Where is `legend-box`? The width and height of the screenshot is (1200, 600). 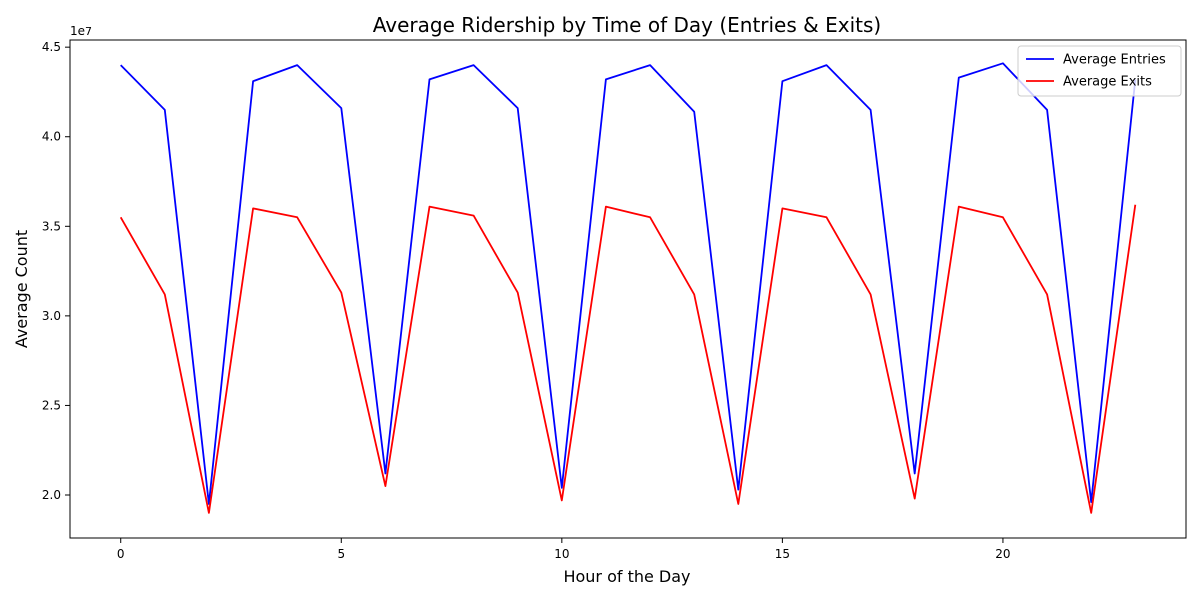
legend-box is located at coordinates (1099, 71).